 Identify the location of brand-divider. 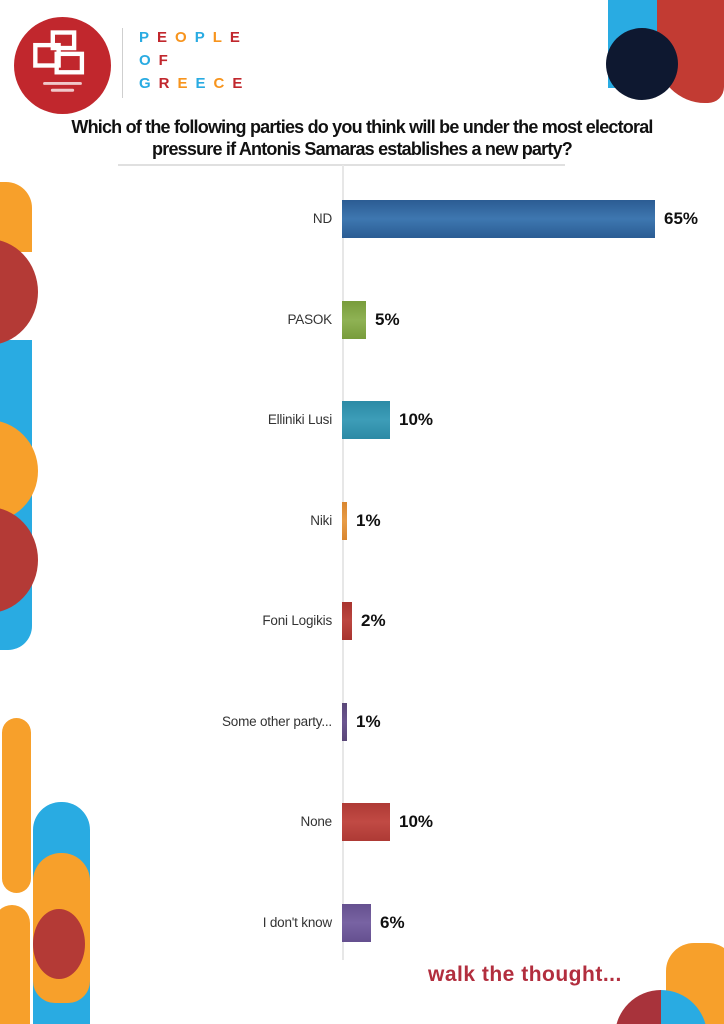
(122, 63).